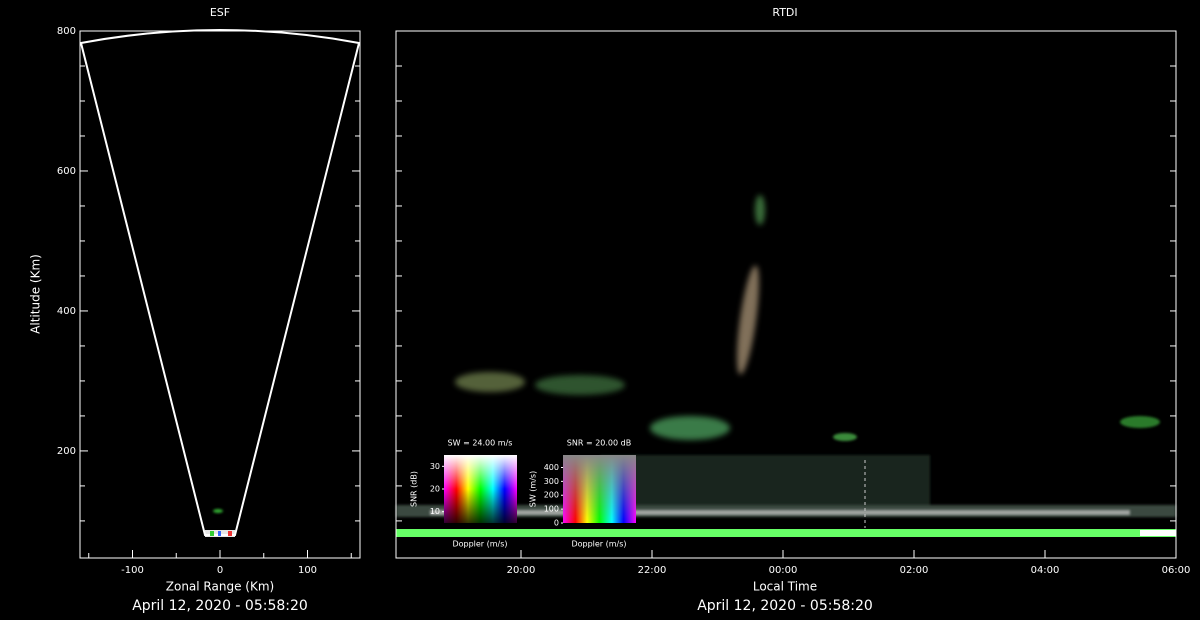  Describe the element at coordinates (66, 451) in the screenshot. I see `y-tick-label: 200` at that location.